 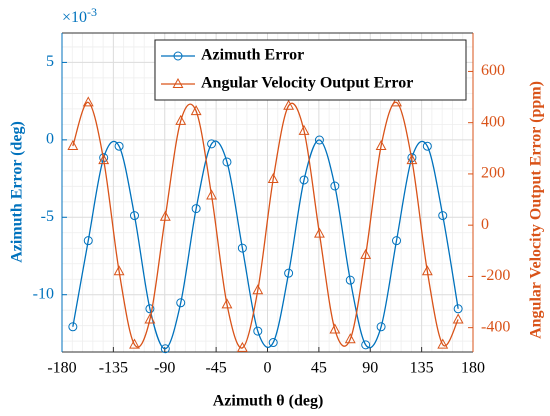 What do you see at coordinates (252, 55) in the screenshot?
I see `legend-label: Azimuth Error` at bounding box center [252, 55].